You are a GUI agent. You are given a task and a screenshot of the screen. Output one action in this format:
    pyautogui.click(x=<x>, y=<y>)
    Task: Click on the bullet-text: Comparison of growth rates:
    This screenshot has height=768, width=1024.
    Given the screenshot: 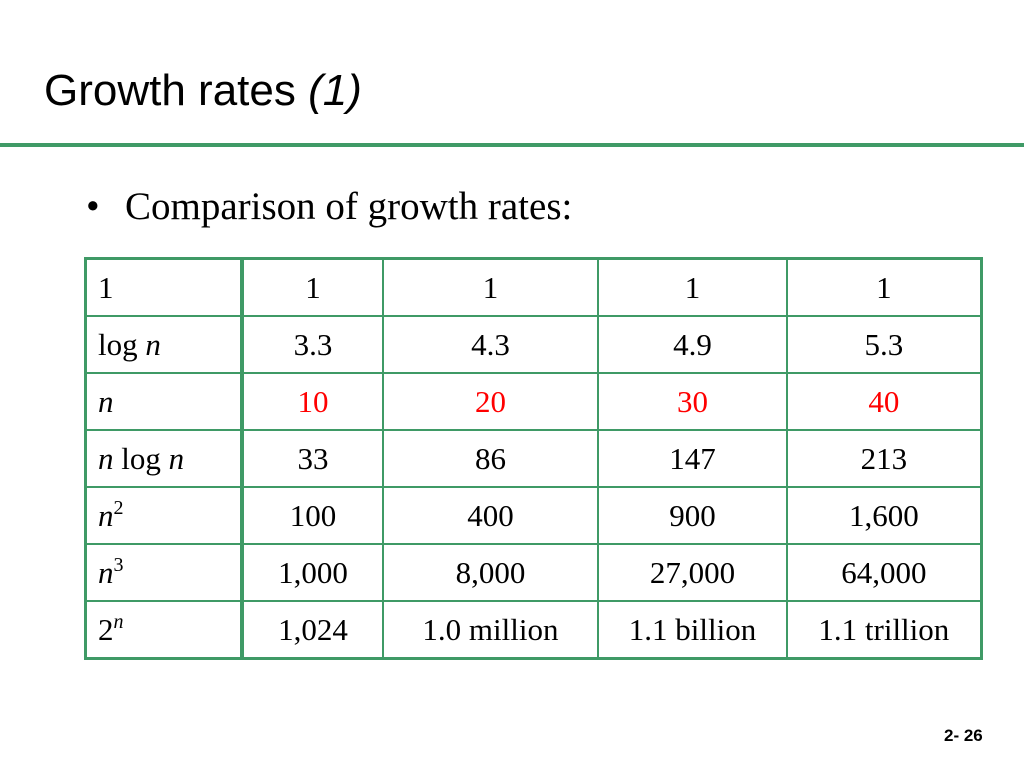 What is the action you would take?
    pyautogui.click(x=349, y=206)
    